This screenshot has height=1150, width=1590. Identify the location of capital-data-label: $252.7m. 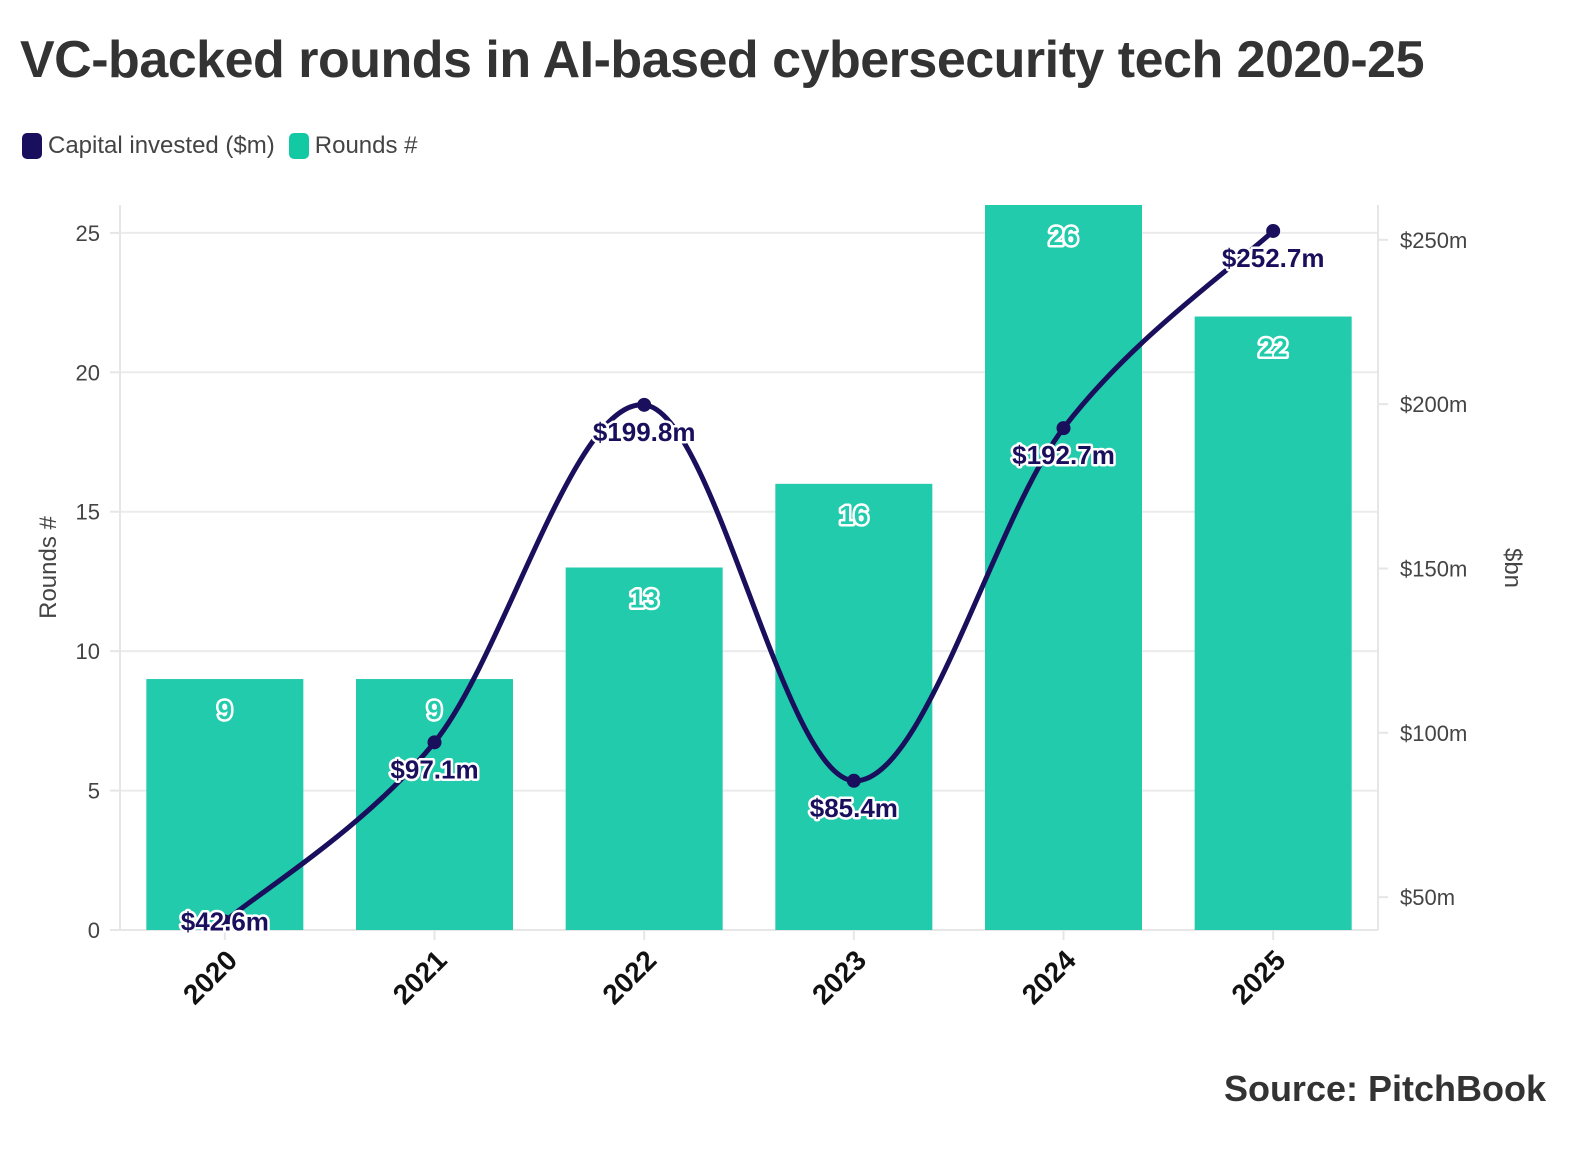
(1273, 258).